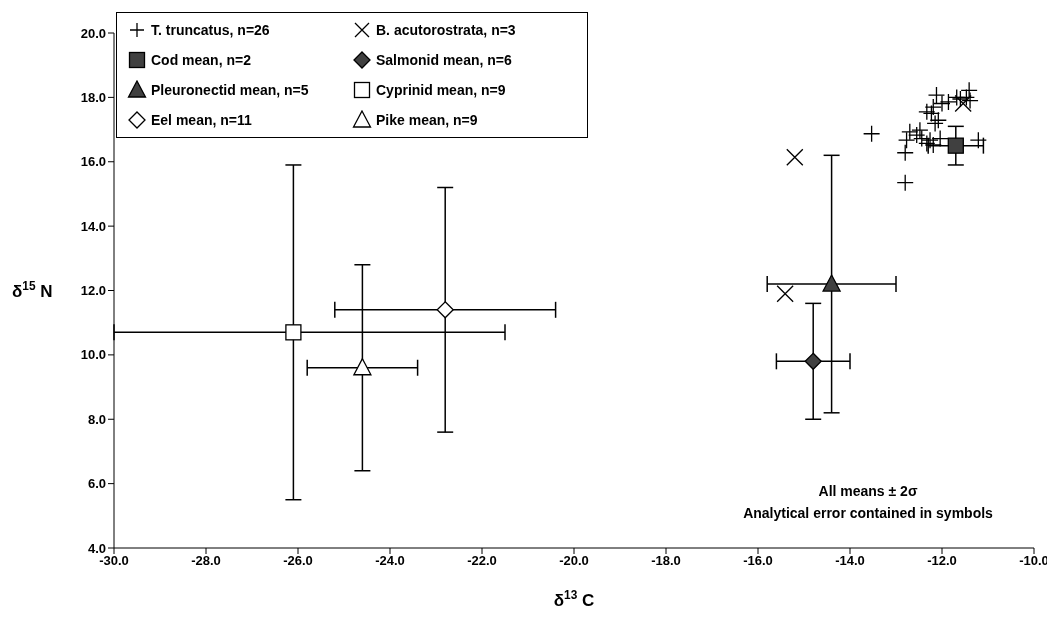  I want to click on annotation: Analytical error contained in symbols, so click(868, 513).